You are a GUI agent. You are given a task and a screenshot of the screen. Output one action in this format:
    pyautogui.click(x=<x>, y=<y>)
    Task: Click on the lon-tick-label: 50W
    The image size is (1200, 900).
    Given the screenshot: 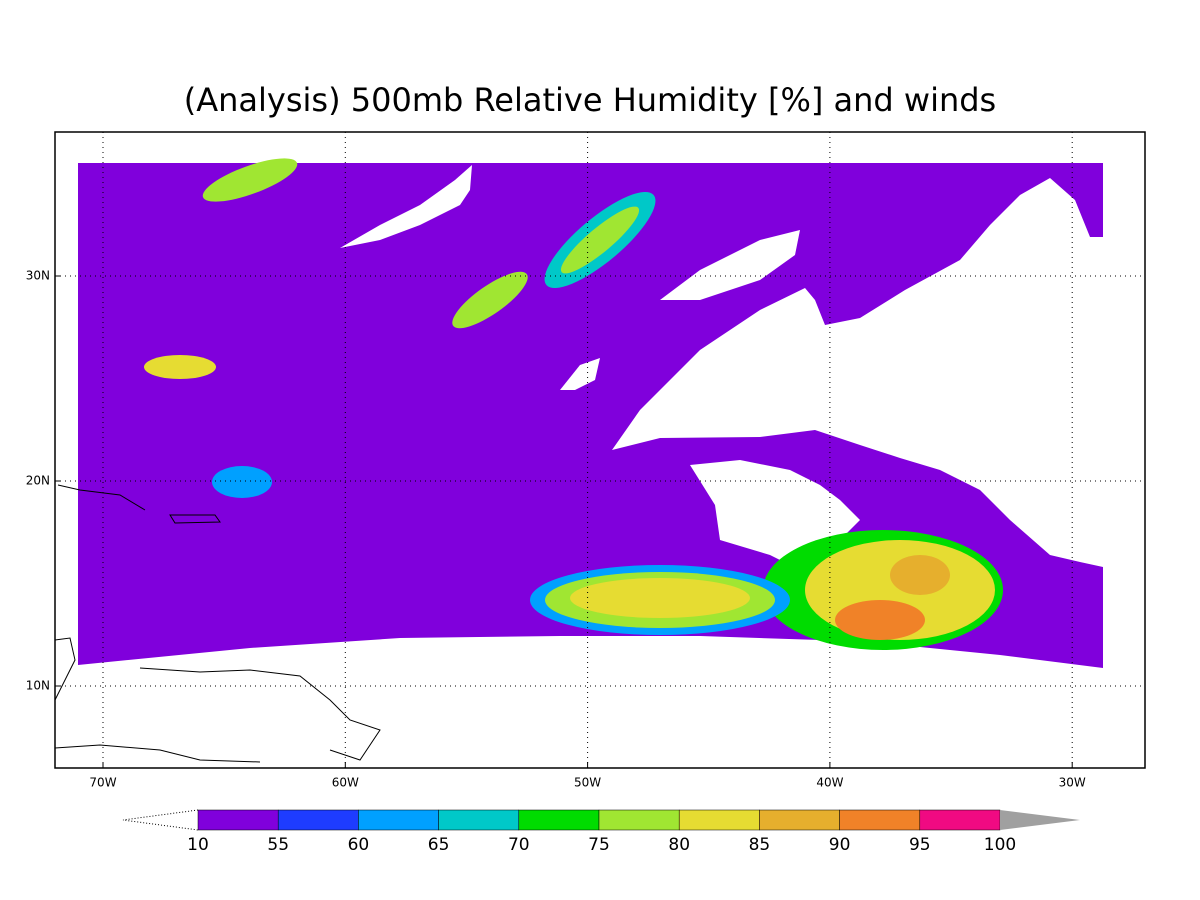 What is the action you would take?
    pyautogui.click(x=587, y=783)
    